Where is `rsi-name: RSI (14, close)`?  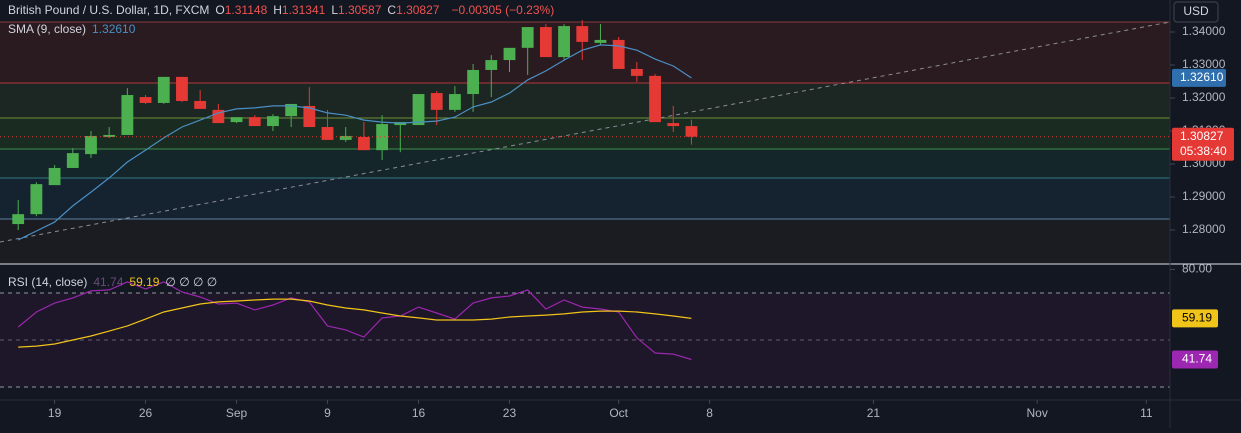 rsi-name: RSI (14, close) is located at coordinates (48, 282).